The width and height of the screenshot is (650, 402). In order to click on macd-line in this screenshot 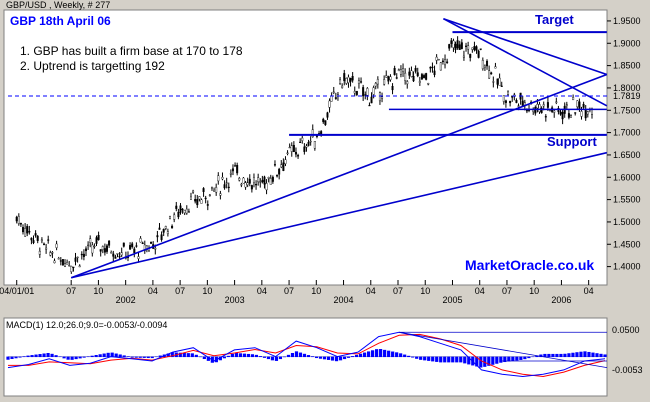, I will do `click(306, 354)`.